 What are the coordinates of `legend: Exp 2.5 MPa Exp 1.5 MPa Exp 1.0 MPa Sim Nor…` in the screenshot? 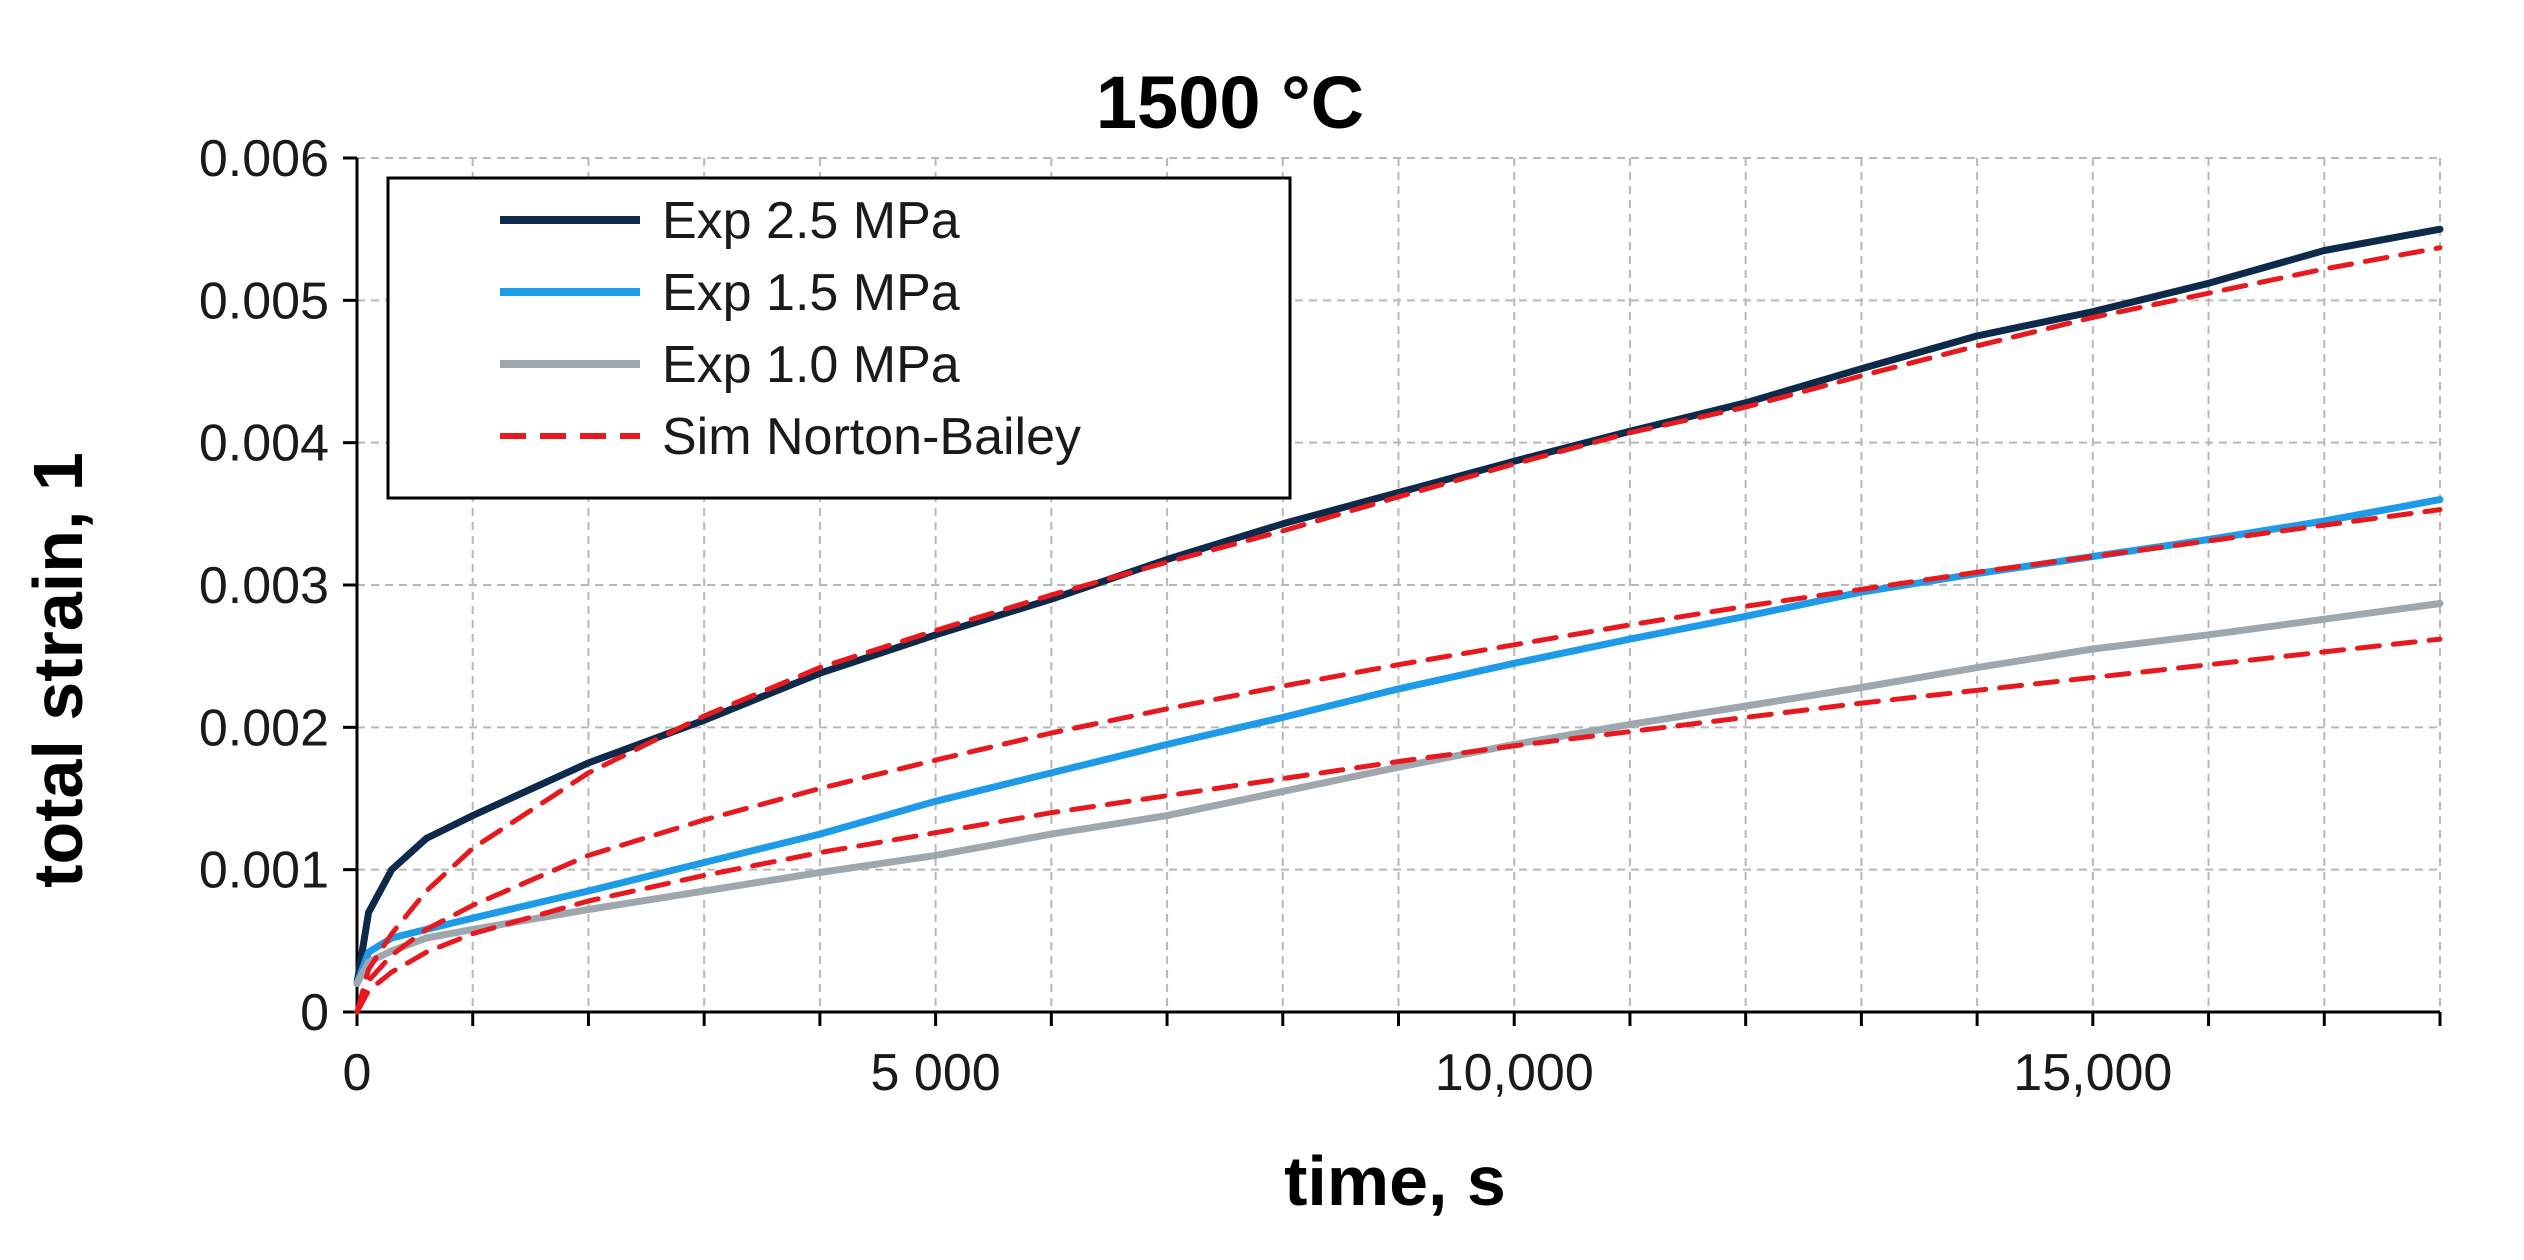 It's located at (839, 338).